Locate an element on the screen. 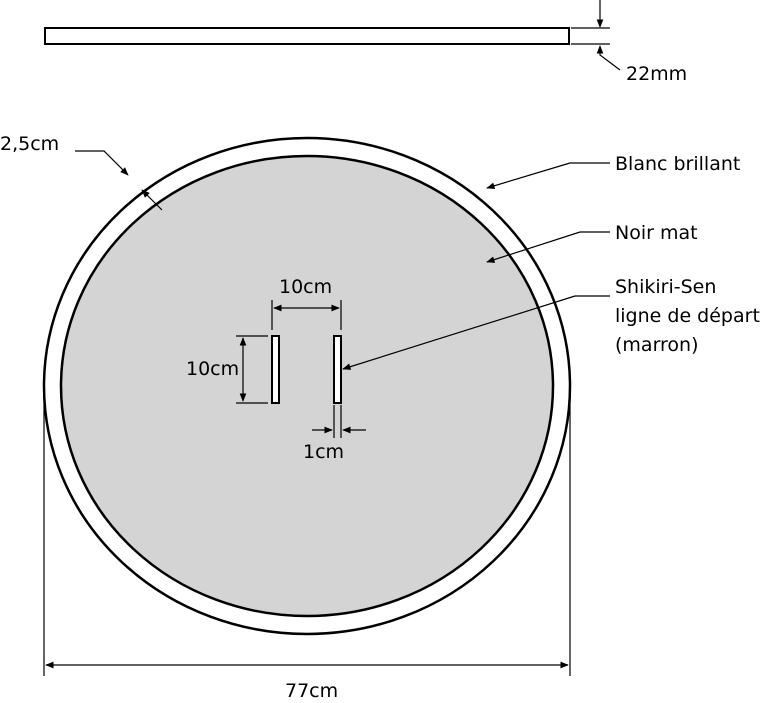 The image size is (766, 703). start-line-label-3: (marron) is located at coordinates (657, 345).